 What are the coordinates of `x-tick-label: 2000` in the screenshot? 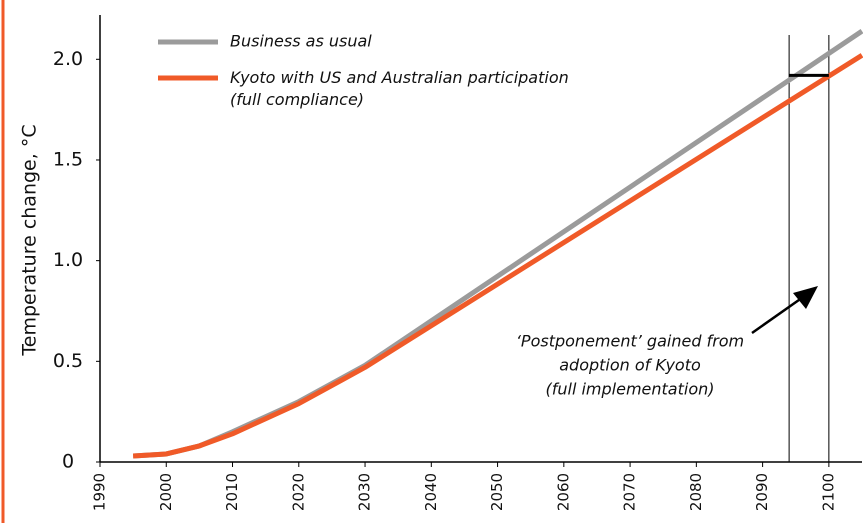 It's located at (166, 492).